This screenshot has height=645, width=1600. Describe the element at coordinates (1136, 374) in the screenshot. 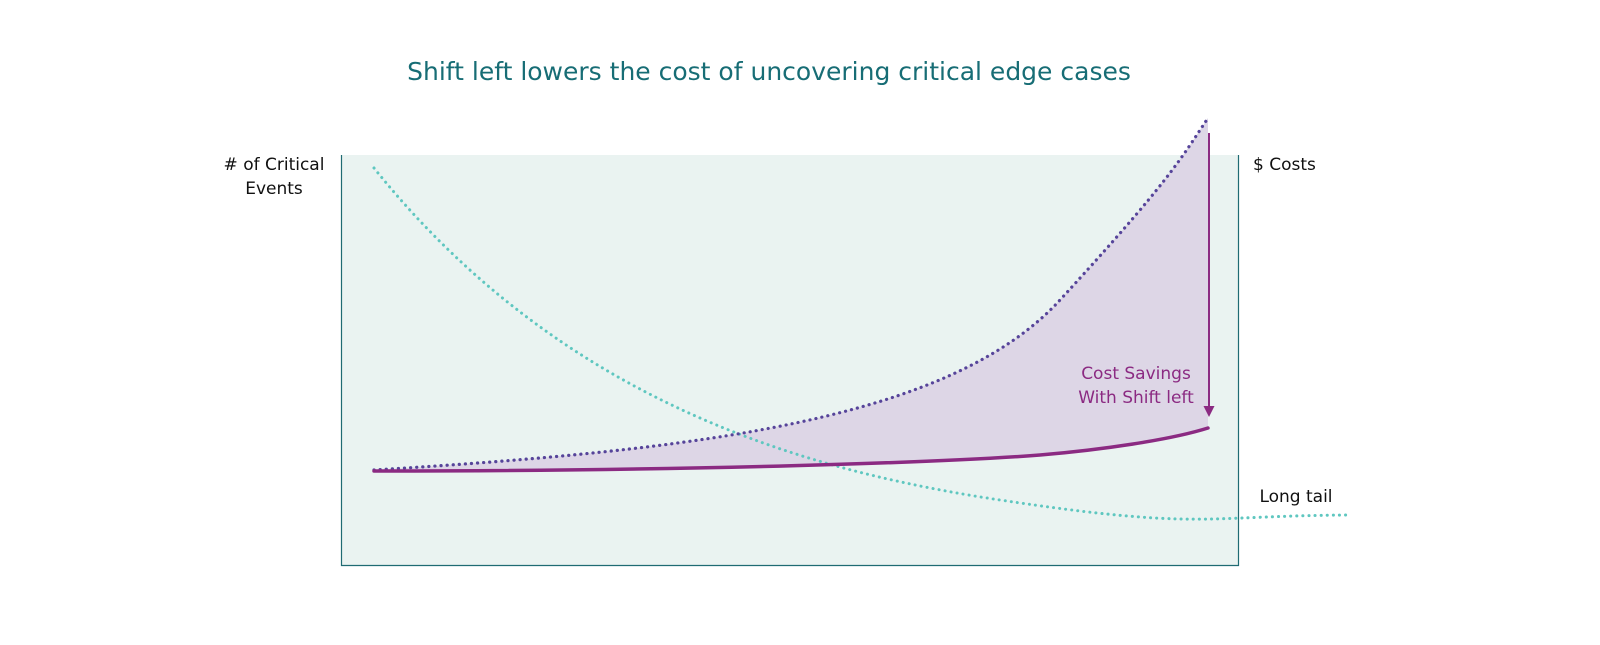

I see `savings-label: Cost Savings` at that location.